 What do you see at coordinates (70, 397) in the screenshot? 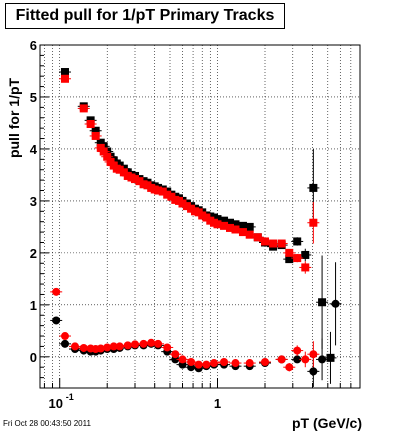
I see `x-tick-label-exponent: -1` at bounding box center [70, 397].